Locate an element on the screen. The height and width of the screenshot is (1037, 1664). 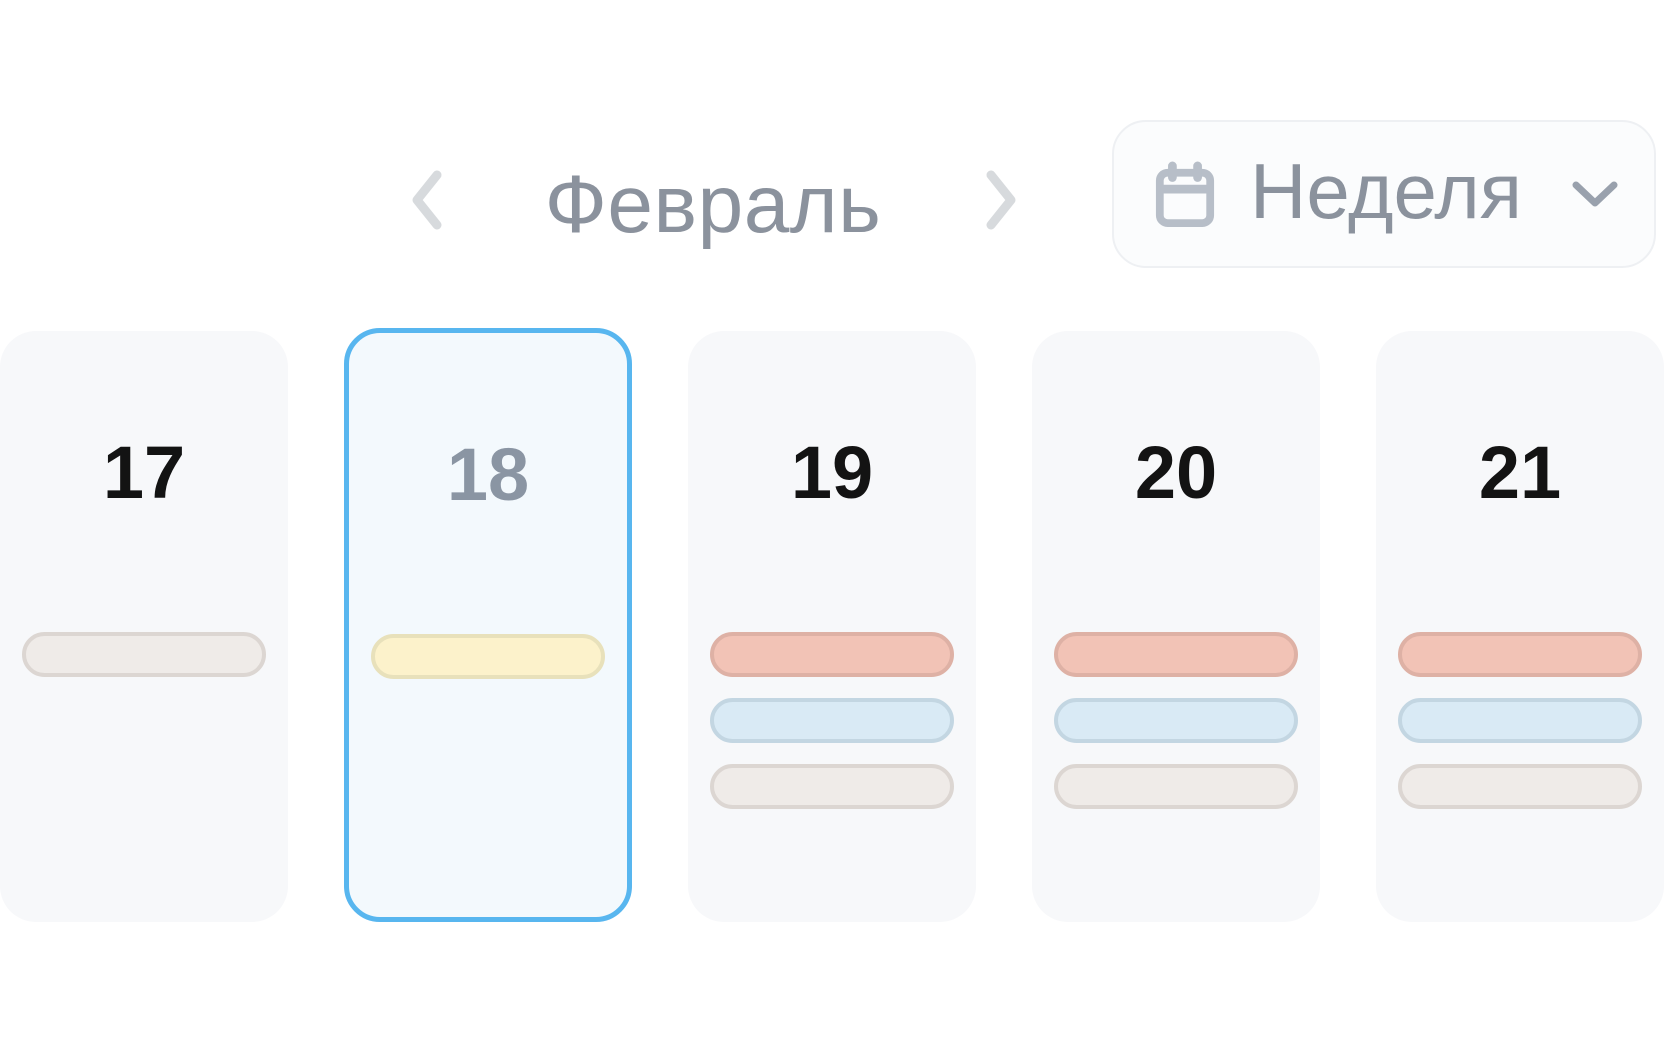
chevron-left-icon is located at coordinates (427, 200).